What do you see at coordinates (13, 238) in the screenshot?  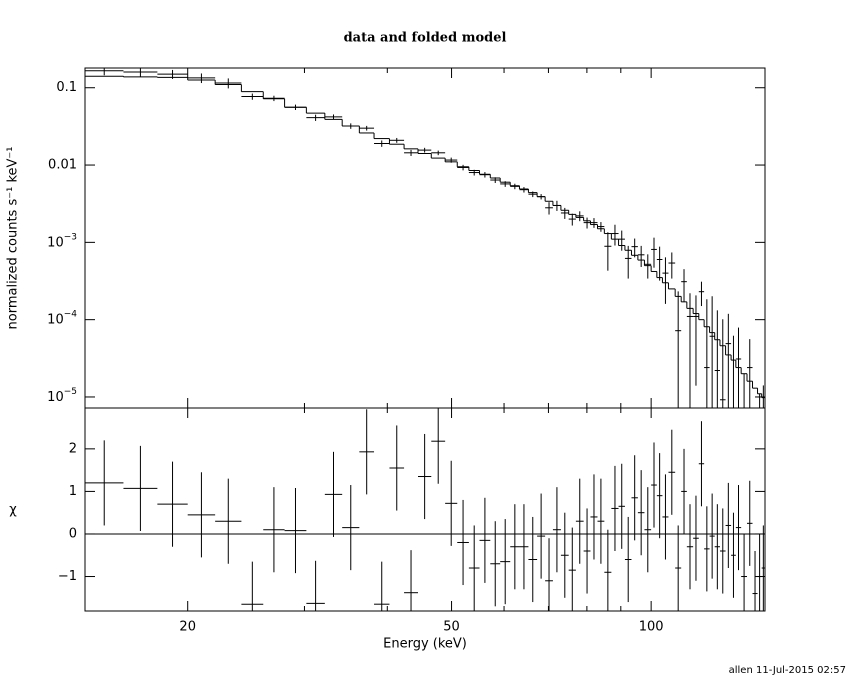 I see `y-axis-label: normalized counts s⁻¹ keV⁻¹` at bounding box center [13, 238].